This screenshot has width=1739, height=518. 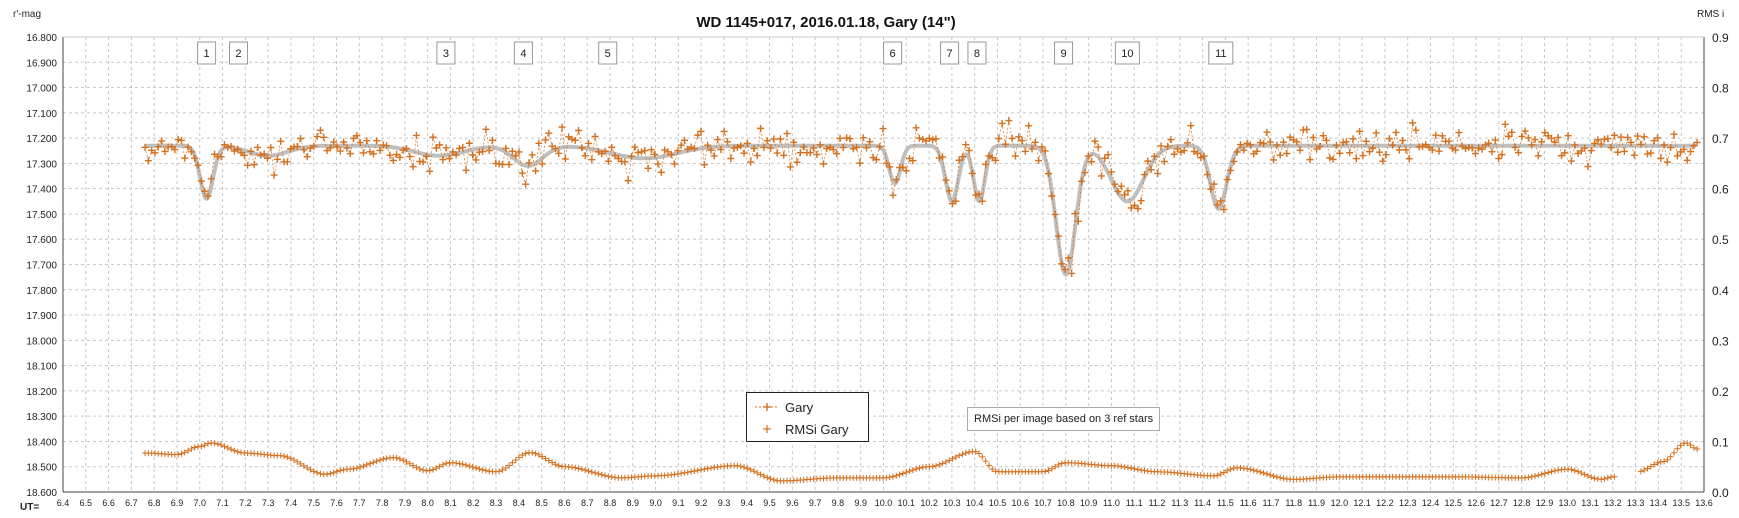 I want to click on dip-label: 8, so click(x=977, y=54).